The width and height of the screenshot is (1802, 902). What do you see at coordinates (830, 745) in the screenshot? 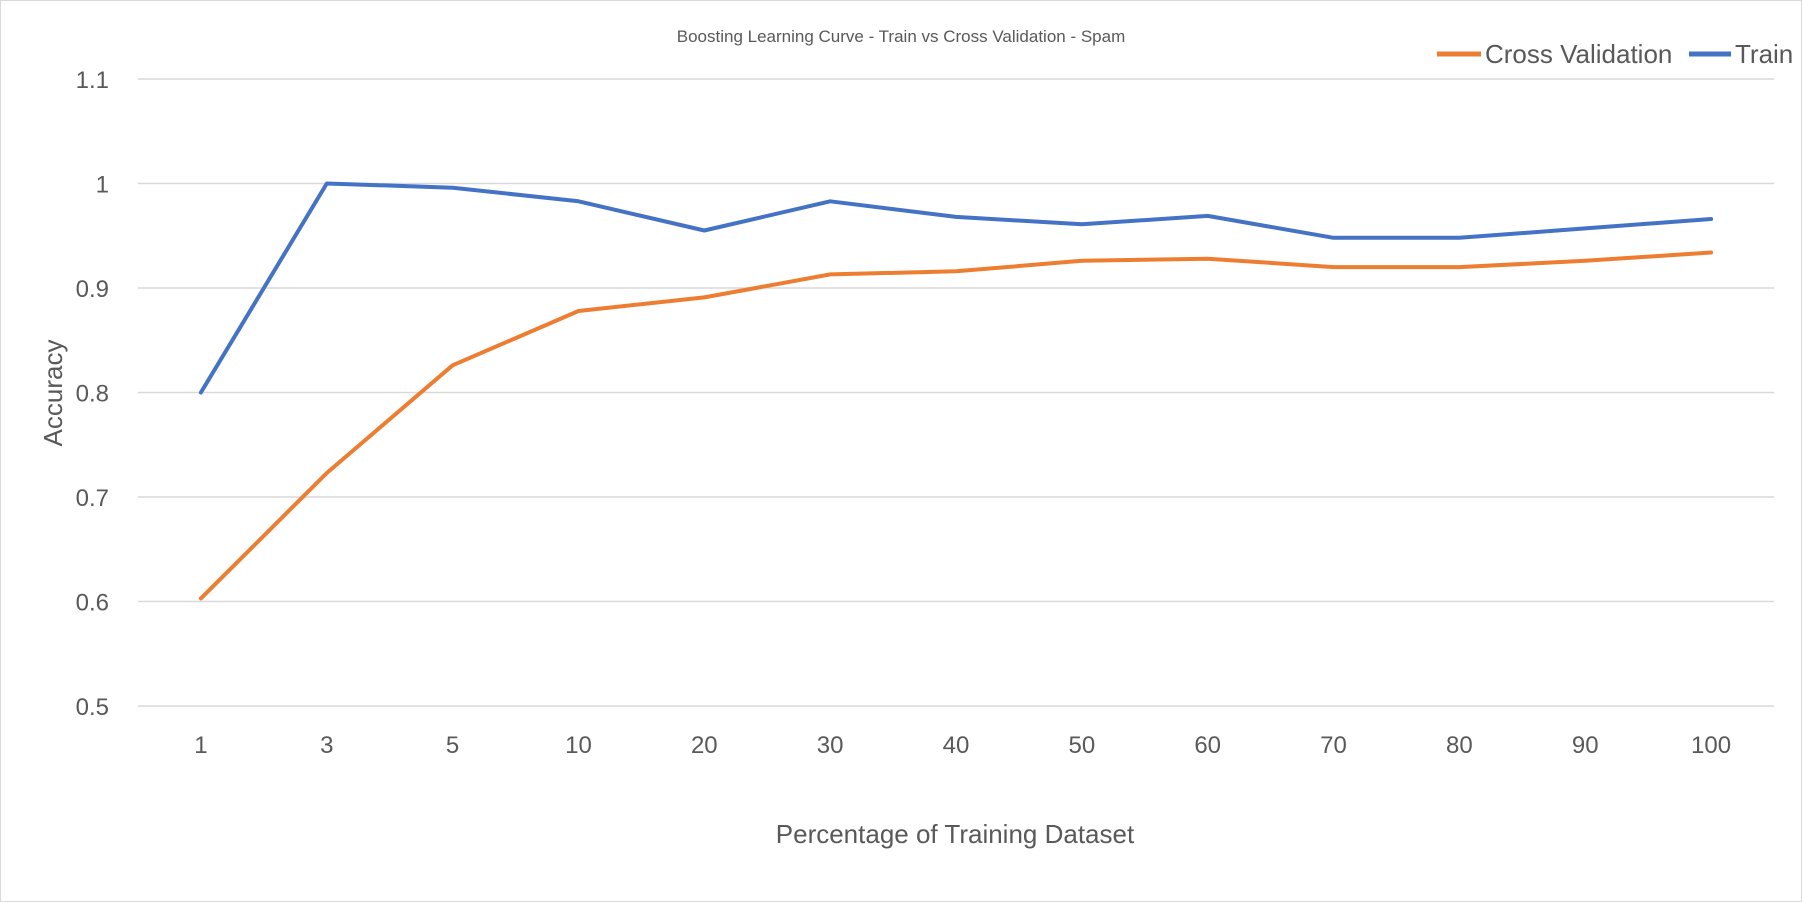
I see `x-tick-label: 30` at bounding box center [830, 745].